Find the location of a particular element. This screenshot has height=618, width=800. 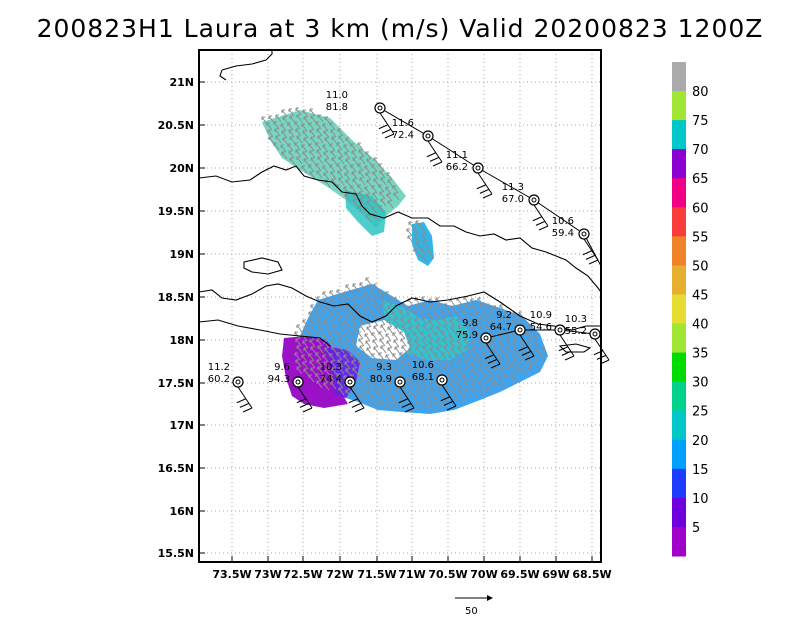

station-circle is located at coordinates (560, 330).